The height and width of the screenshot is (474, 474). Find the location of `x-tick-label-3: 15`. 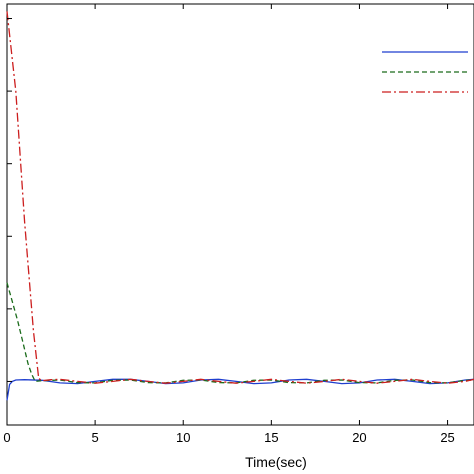

x-tick-label-3: 15 is located at coordinates (271, 437).